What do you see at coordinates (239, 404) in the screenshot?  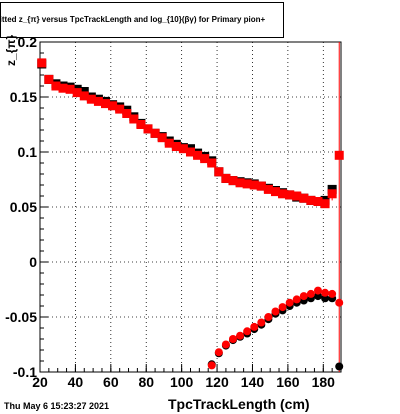 I see `x-axis-title: TpcTrackLength (cm)` at bounding box center [239, 404].